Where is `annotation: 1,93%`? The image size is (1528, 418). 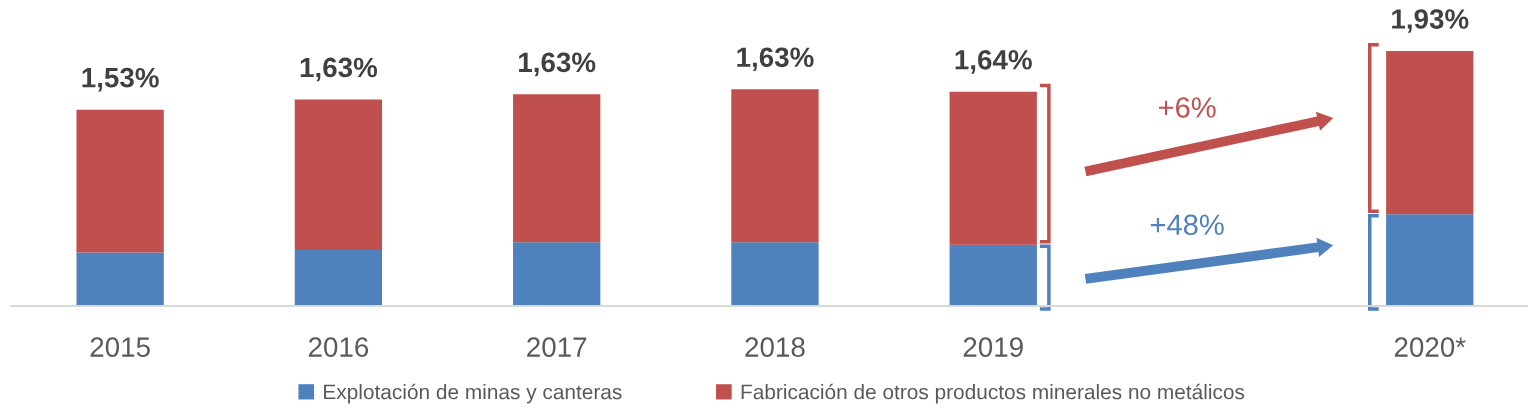 annotation: 1,93% is located at coordinates (1430, 21).